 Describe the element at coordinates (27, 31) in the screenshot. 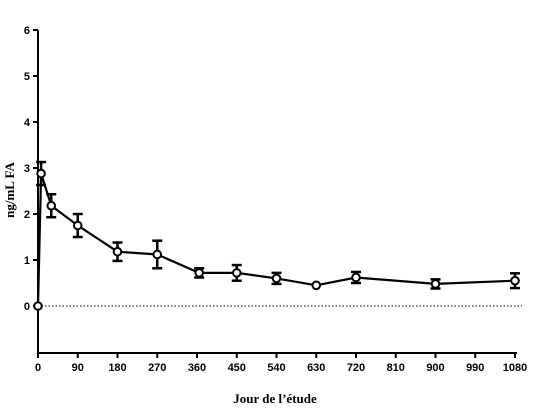

I see `y-tick-label: 6` at that location.